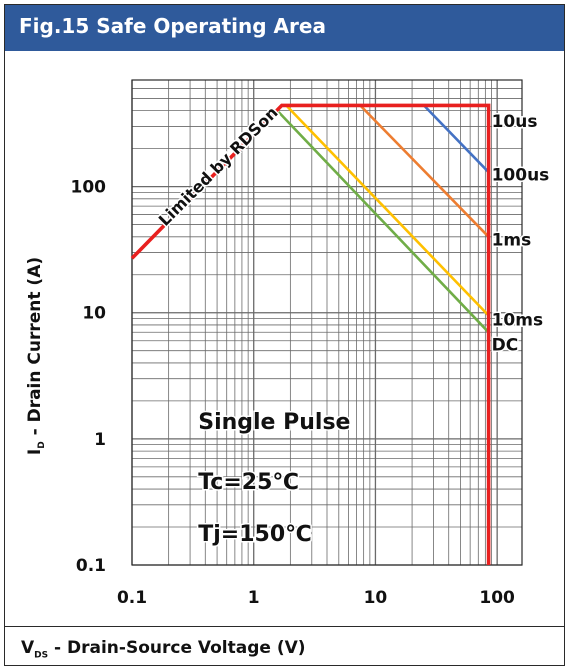  I want to click on figure-header: Fig.15 Safe Operating Area, so click(284, 28).